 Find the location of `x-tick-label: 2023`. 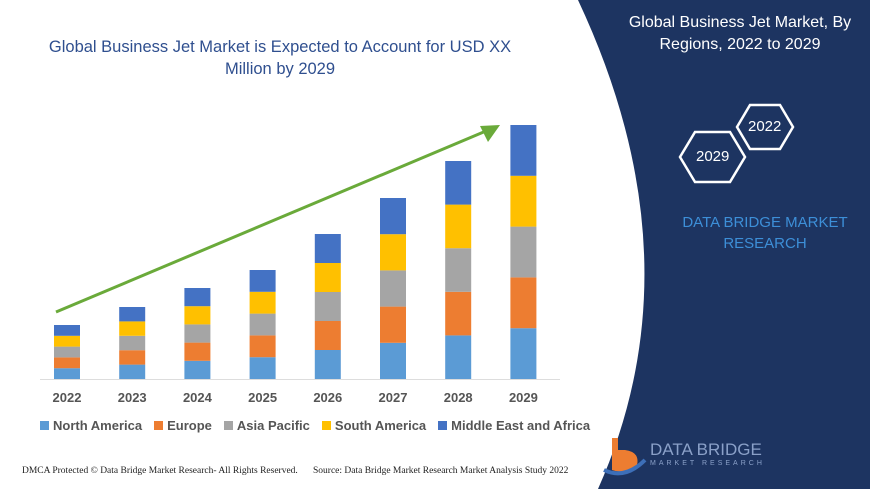

x-tick-label: 2023 is located at coordinates (132, 397).